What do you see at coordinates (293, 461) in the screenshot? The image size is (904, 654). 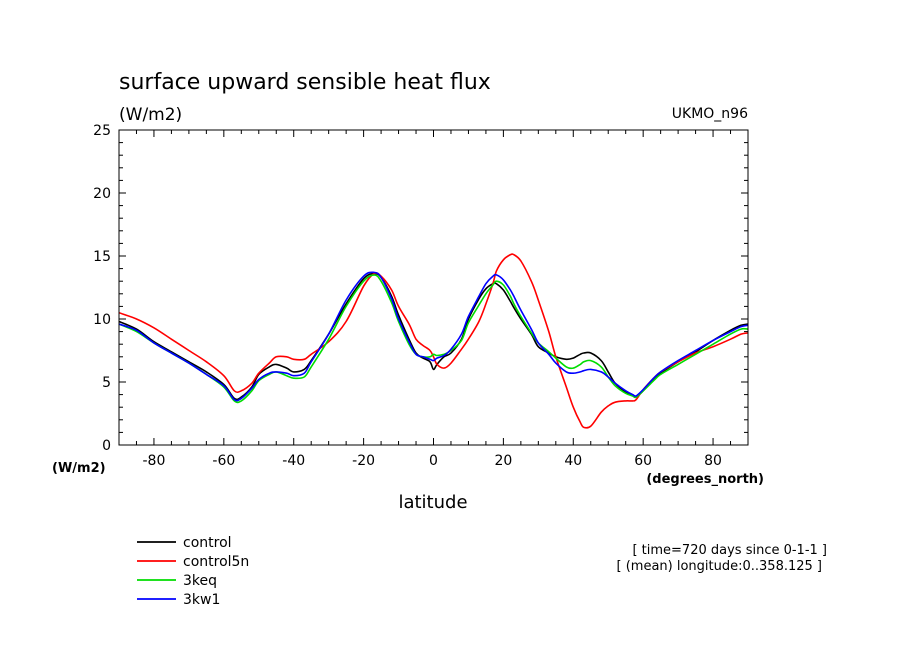 I see `x-tick-label: -40` at bounding box center [293, 461].